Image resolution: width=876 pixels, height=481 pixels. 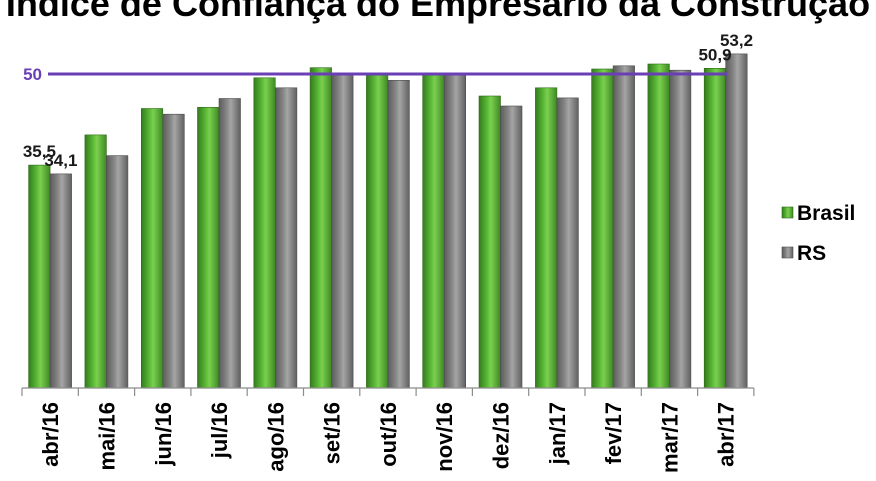 I want to click on legend-swatch-rs, so click(x=787, y=252).